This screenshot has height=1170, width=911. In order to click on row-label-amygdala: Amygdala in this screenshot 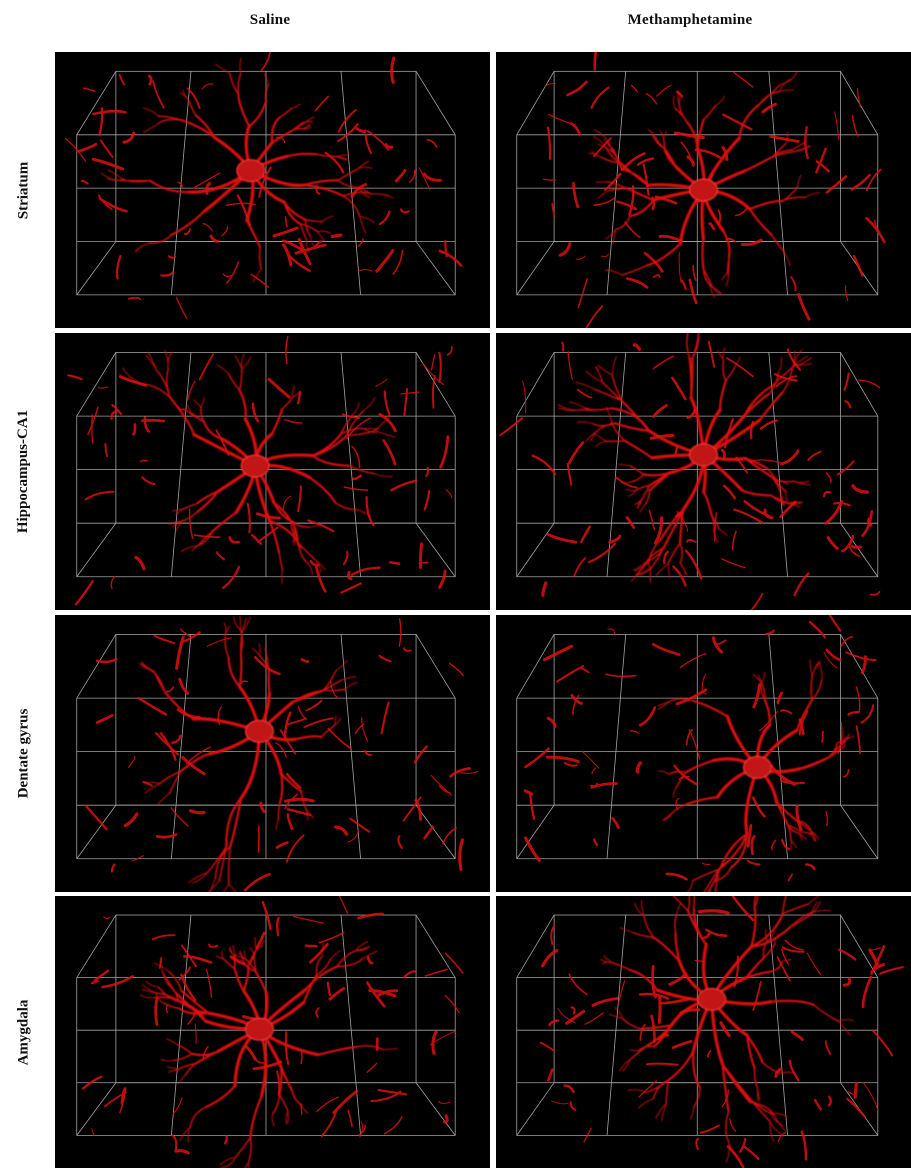, I will do `click(23, 1032)`.